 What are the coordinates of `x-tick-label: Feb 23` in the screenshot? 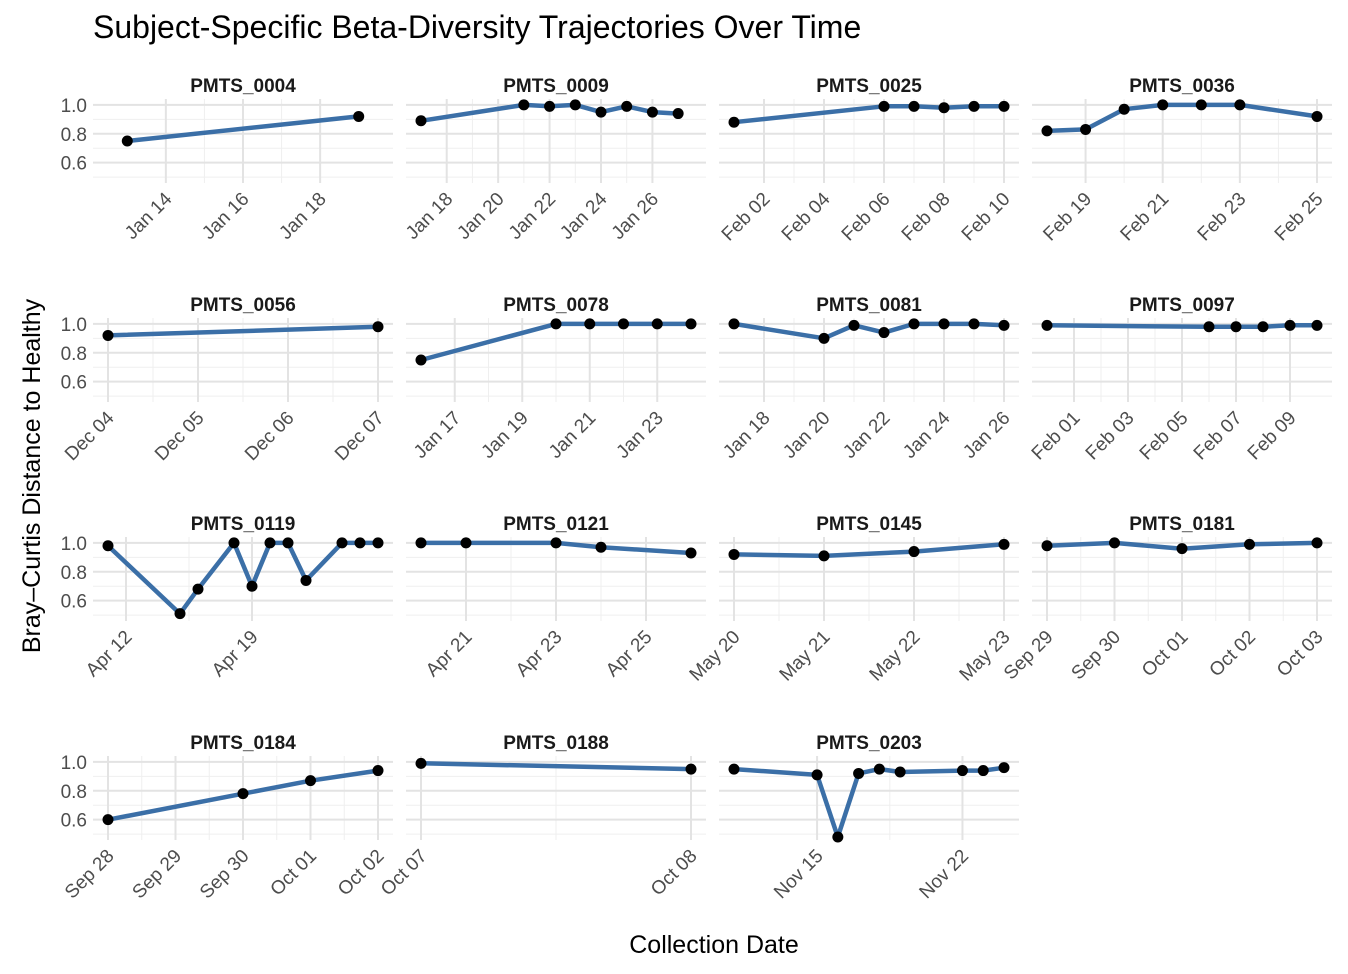 It's located at (1222, 217).